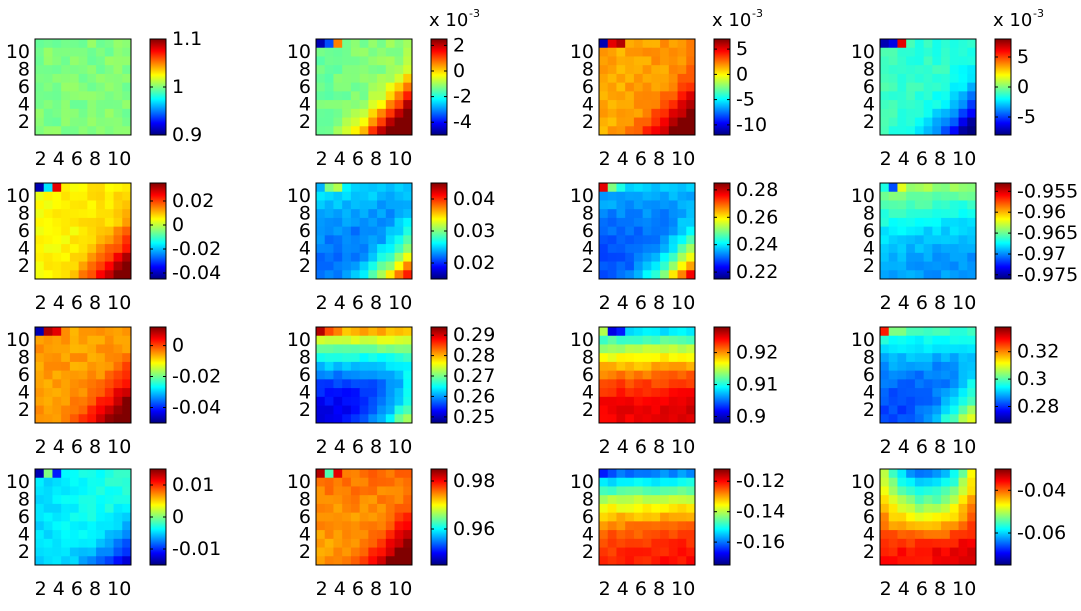  What do you see at coordinates (863, 196) in the screenshot?
I see `y-tick-label: 10` at bounding box center [863, 196].